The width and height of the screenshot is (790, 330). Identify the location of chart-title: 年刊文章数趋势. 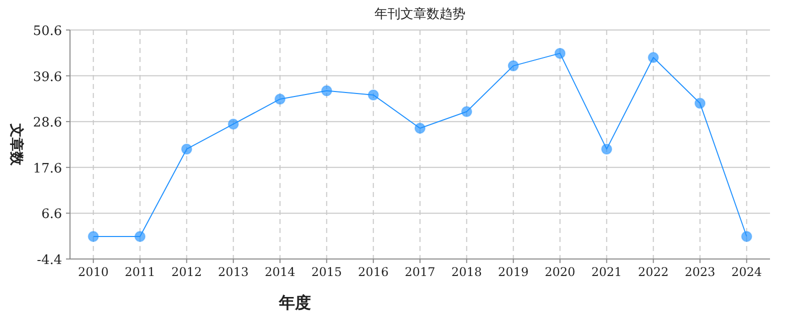
(420, 14).